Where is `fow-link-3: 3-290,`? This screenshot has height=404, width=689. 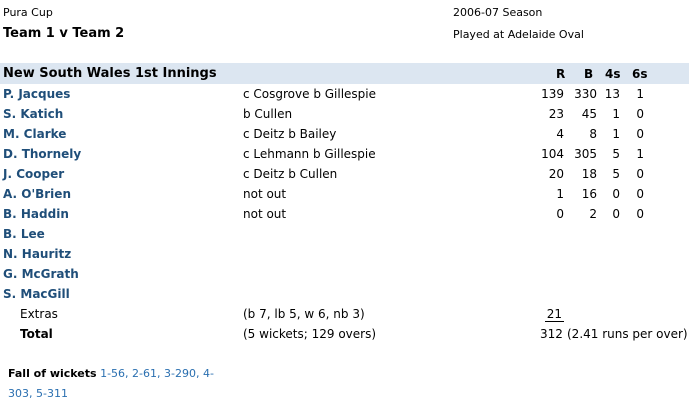
fow-link-3: 3-290, is located at coordinates (182, 373).